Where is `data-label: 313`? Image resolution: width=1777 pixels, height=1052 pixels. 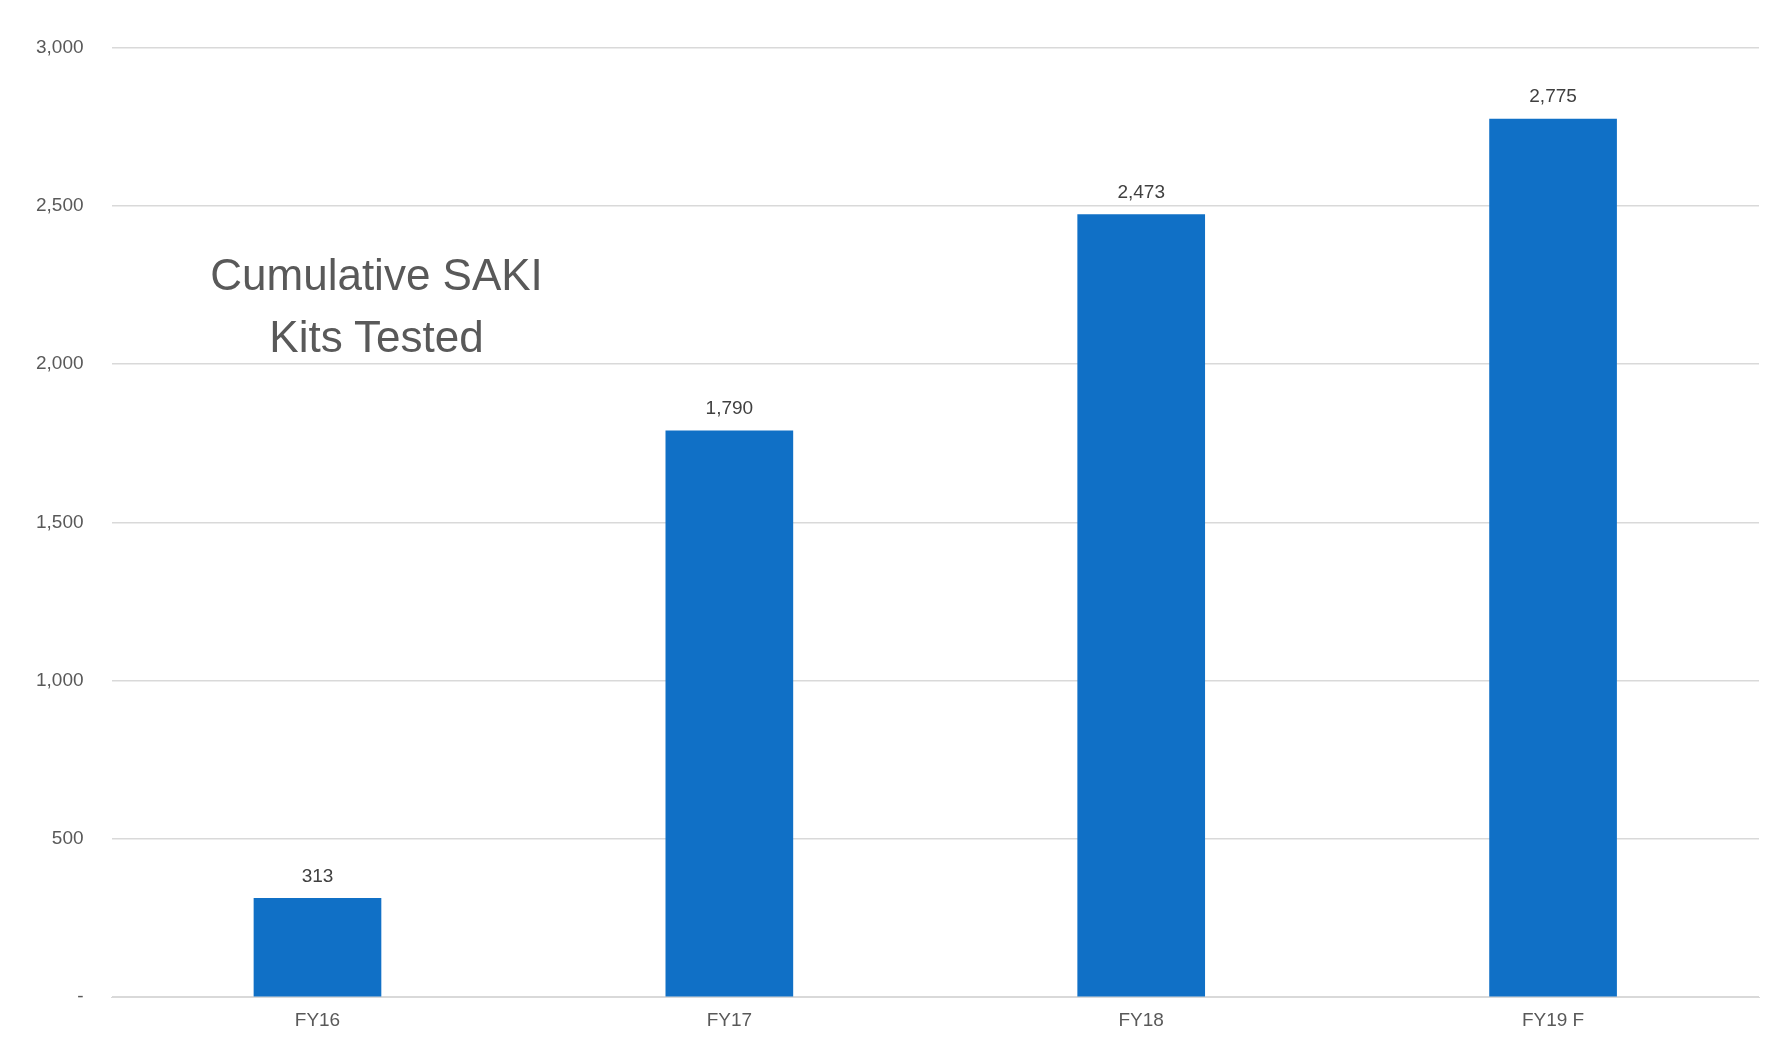 data-label: 313 is located at coordinates (317, 875).